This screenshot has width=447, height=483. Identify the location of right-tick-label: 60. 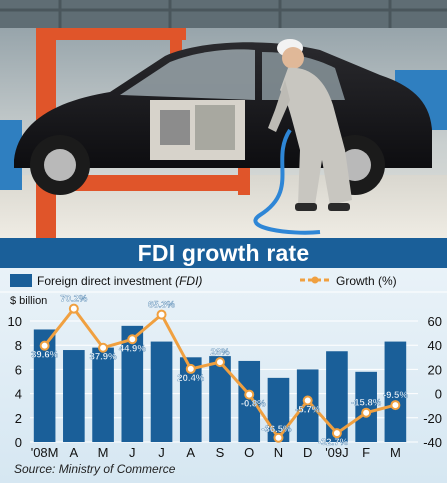
(435, 321).